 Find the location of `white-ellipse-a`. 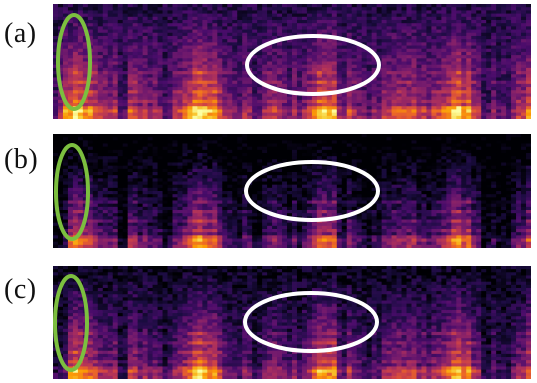

white-ellipse-a is located at coordinates (313, 65).